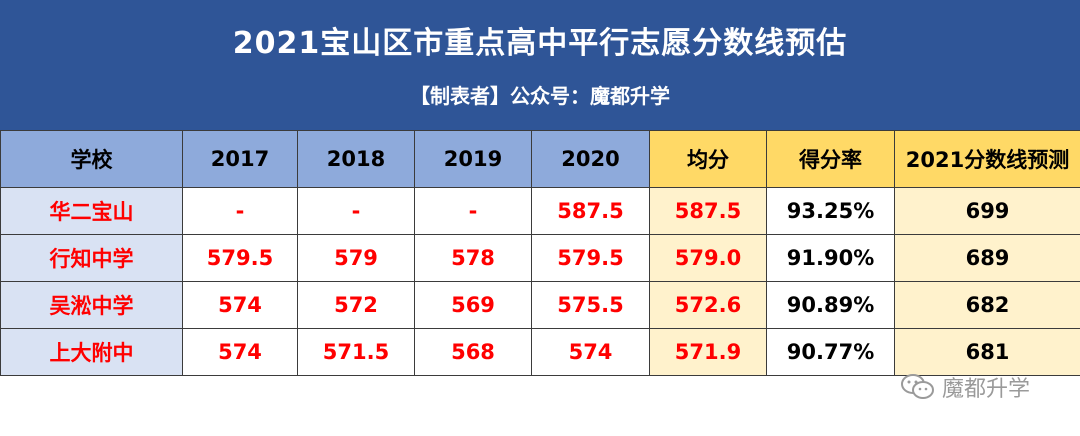 The width and height of the screenshot is (1080, 436). What do you see at coordinates (91, 258) in the screenshot?
I see `cell-school: 行知中学` at bounding box center [91, 258].